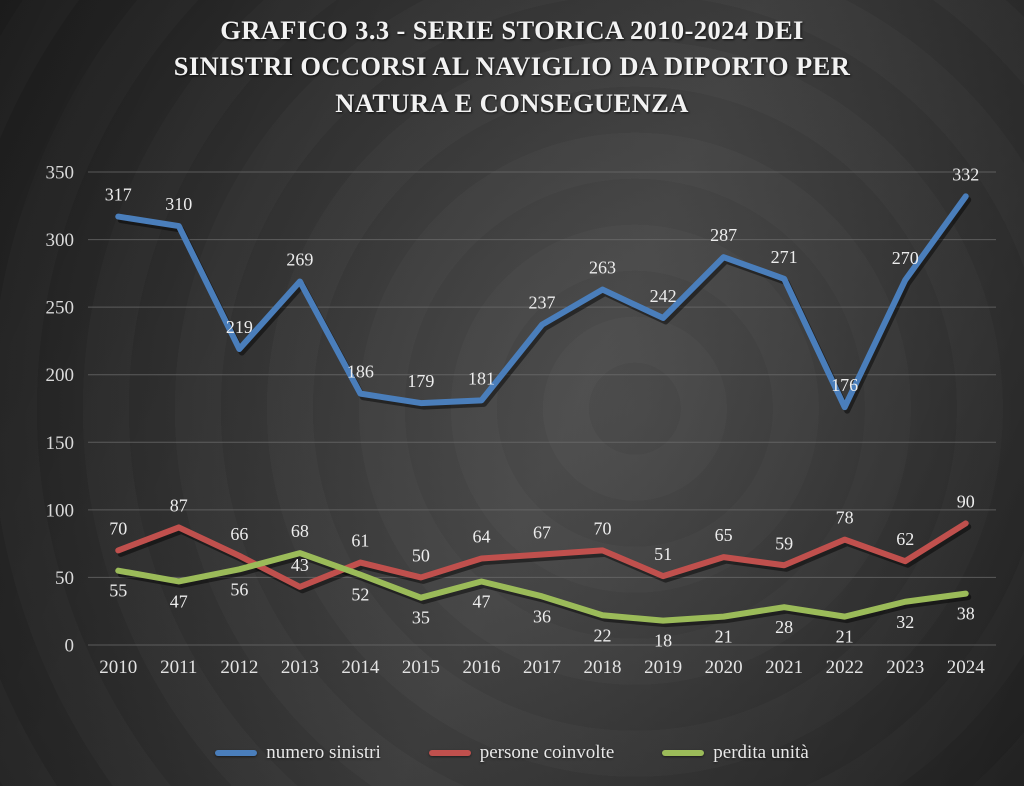 The image size is (1024, 786). Describe the element at coordinates (60, 443) in the screenshot. I see `y-axis-tick-label: 150` at that location.